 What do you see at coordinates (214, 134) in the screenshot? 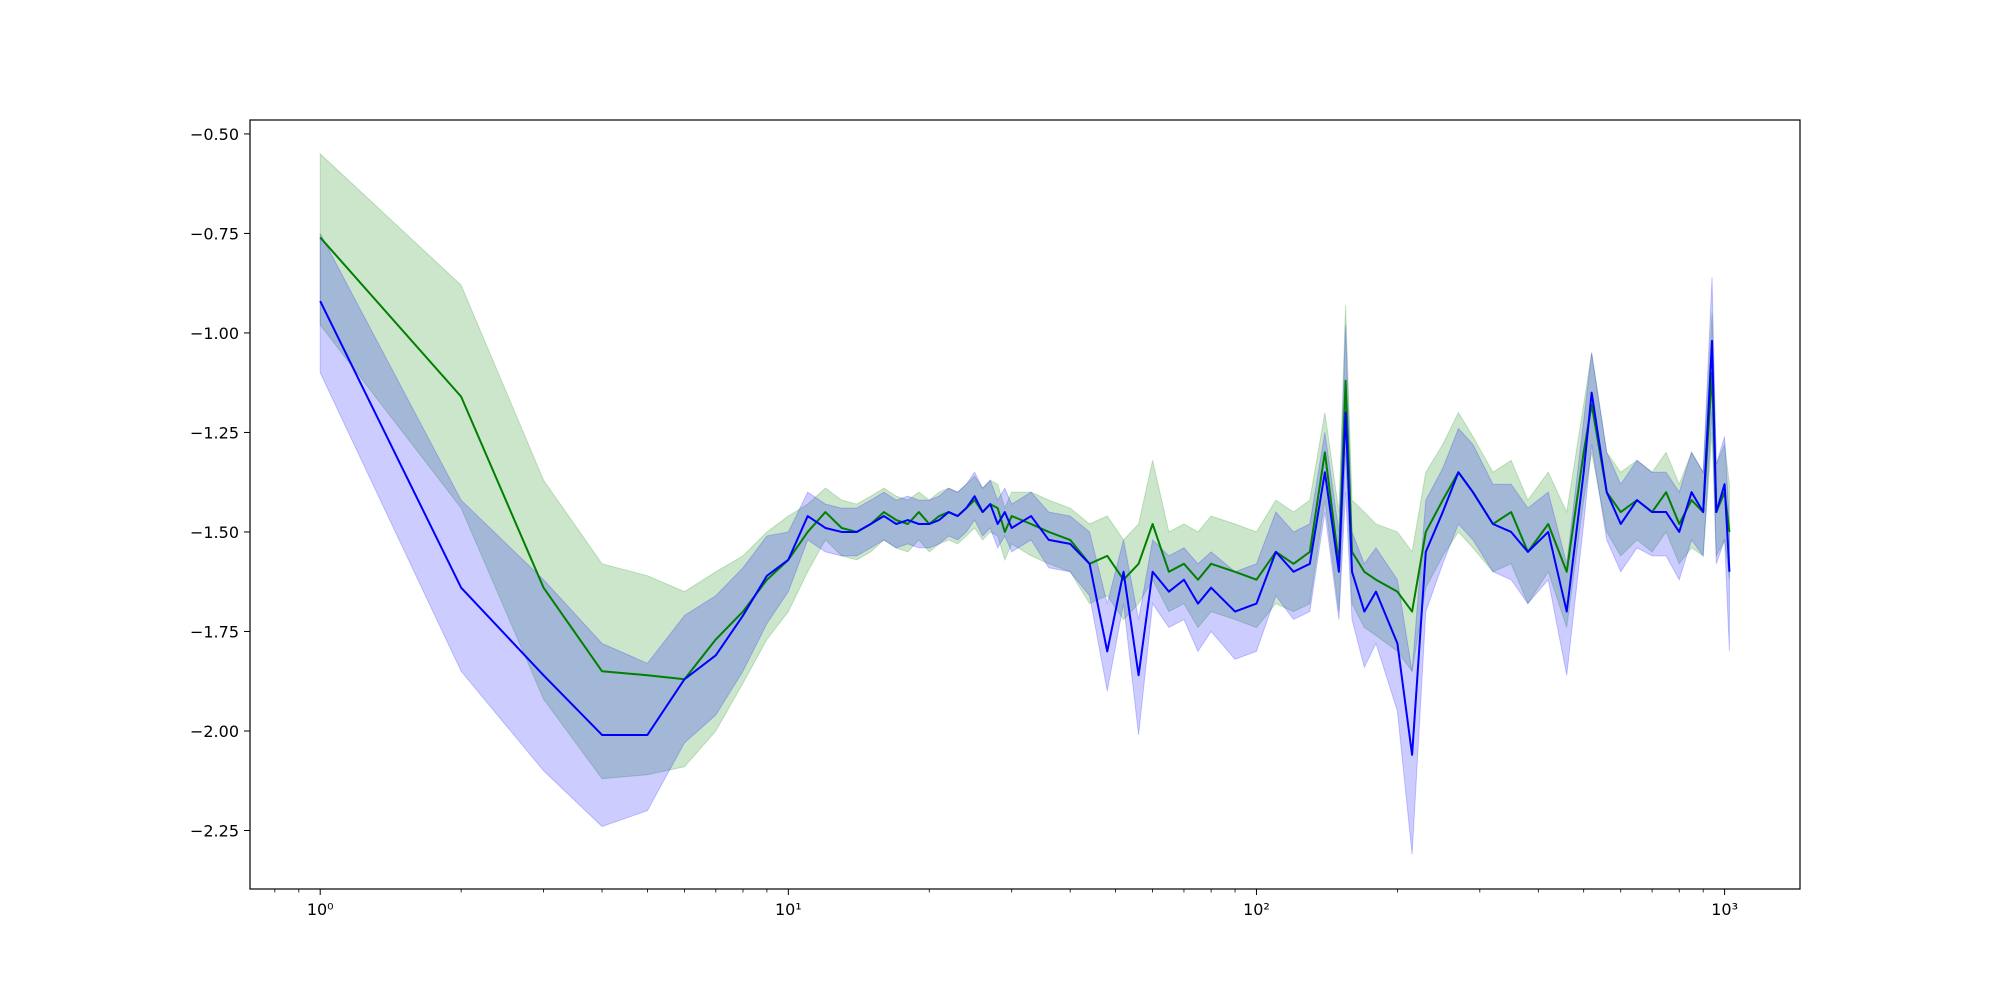
I see `y-tick-label: −0.50` at bounding box center [214, 134].